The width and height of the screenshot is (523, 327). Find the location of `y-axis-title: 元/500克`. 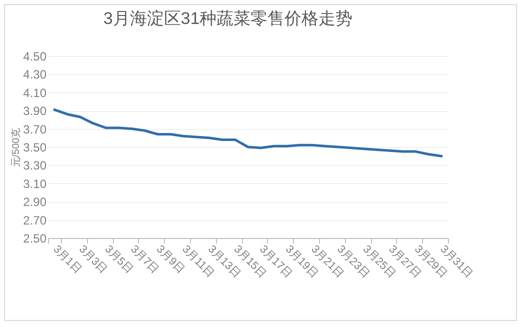

y-axis-title: 元/500克 is located at coordinates (16, 148).